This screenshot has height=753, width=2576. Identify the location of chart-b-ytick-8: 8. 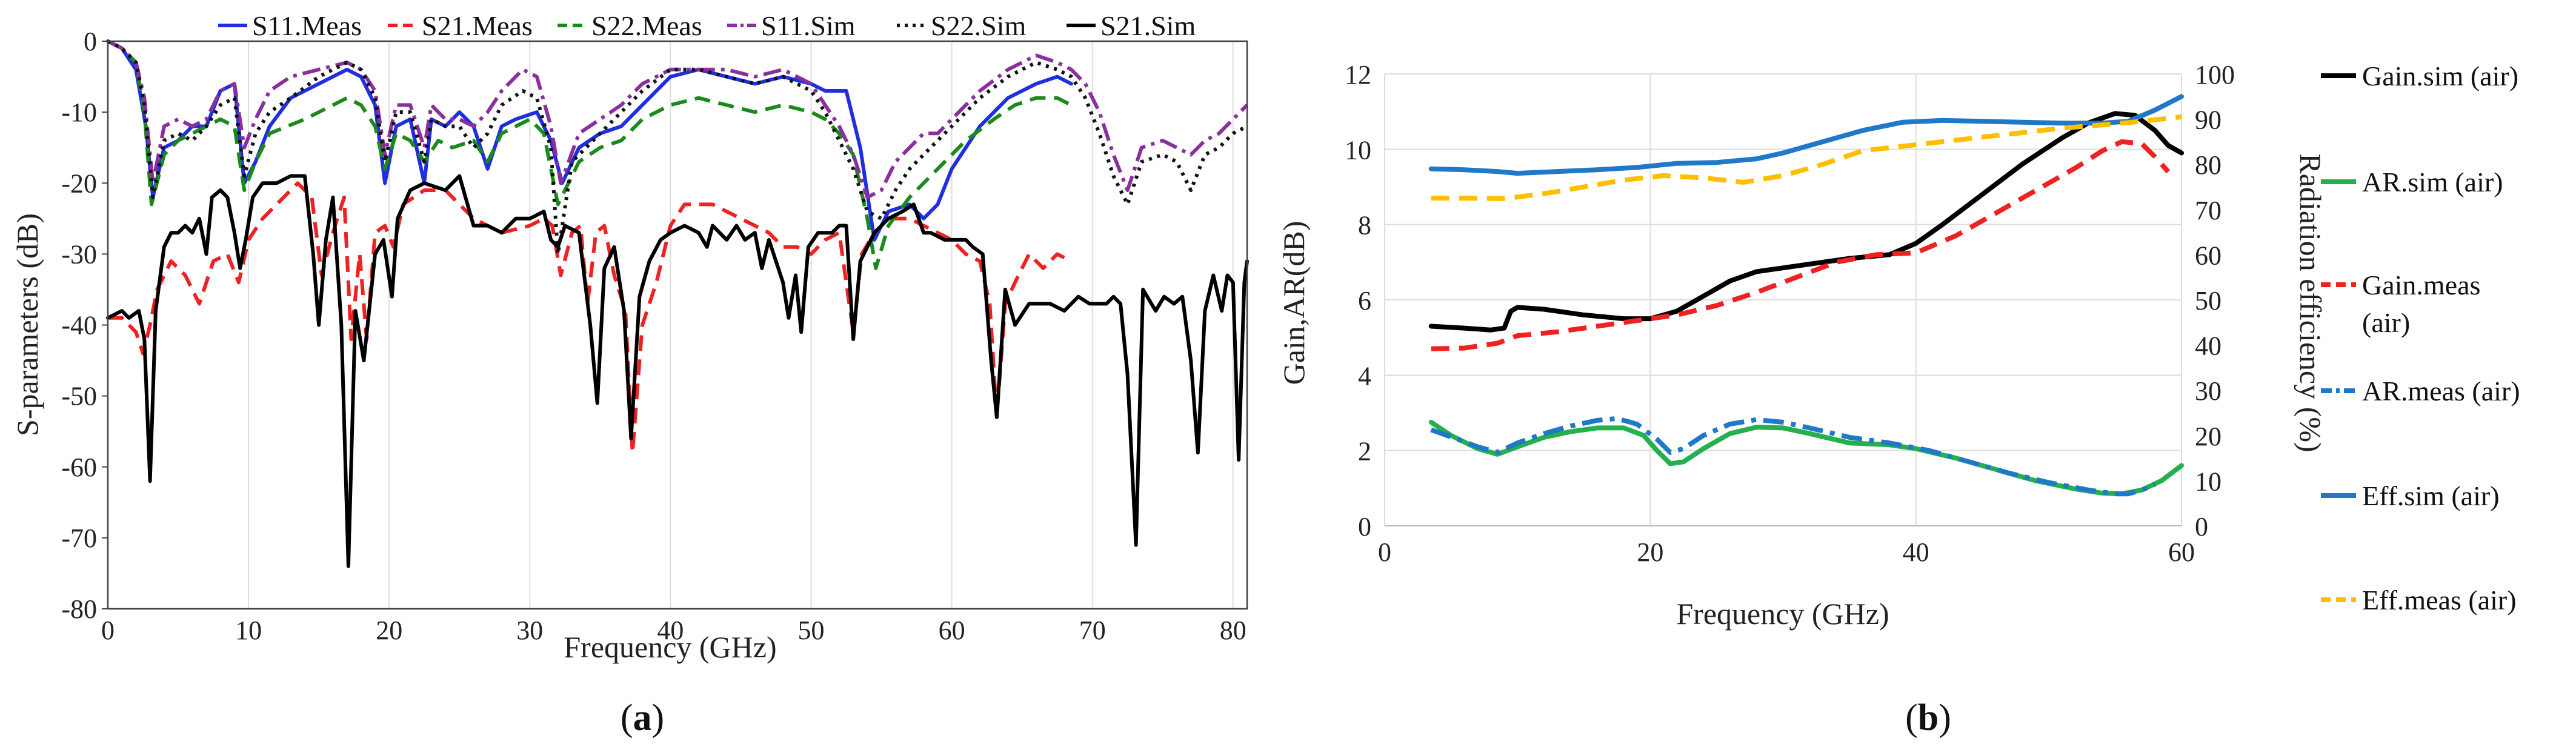
(1364, 226).